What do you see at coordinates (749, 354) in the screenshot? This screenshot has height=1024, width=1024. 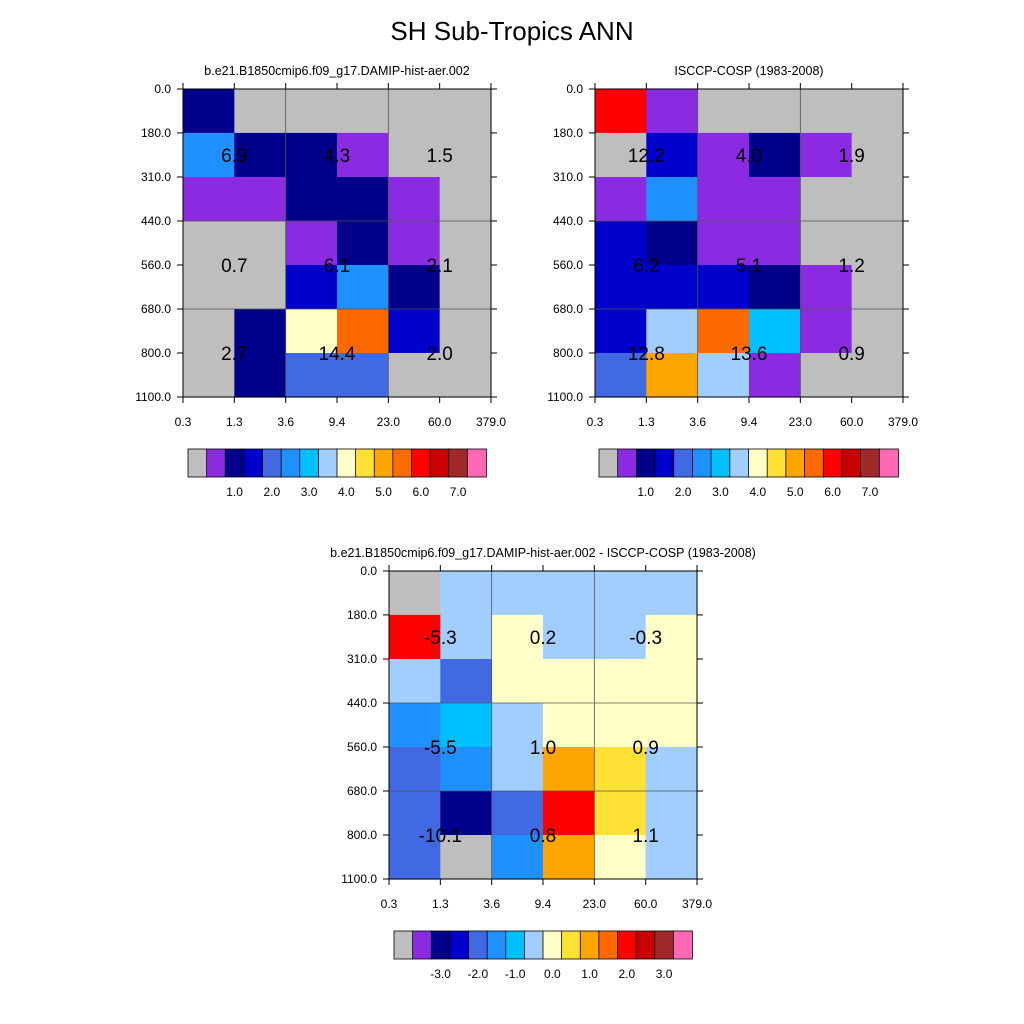 I see `cell-value-label: 13.6` at bounding box center [749, 354].